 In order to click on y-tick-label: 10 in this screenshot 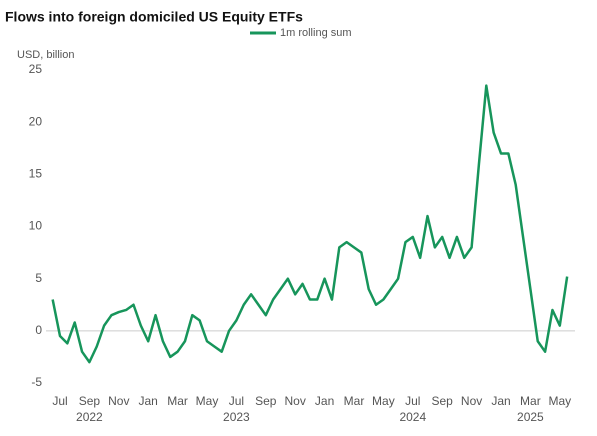, I will do `click(36, 226)`.